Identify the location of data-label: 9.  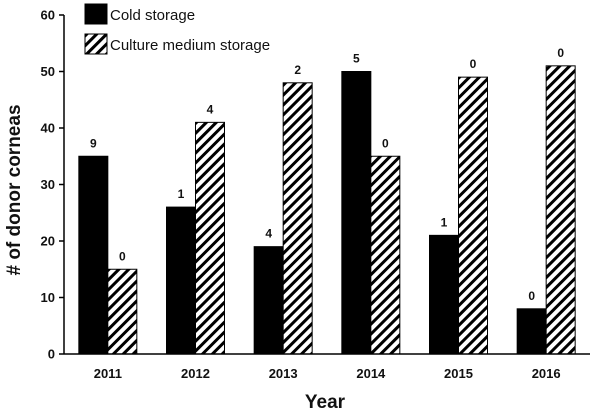
(93, 143).